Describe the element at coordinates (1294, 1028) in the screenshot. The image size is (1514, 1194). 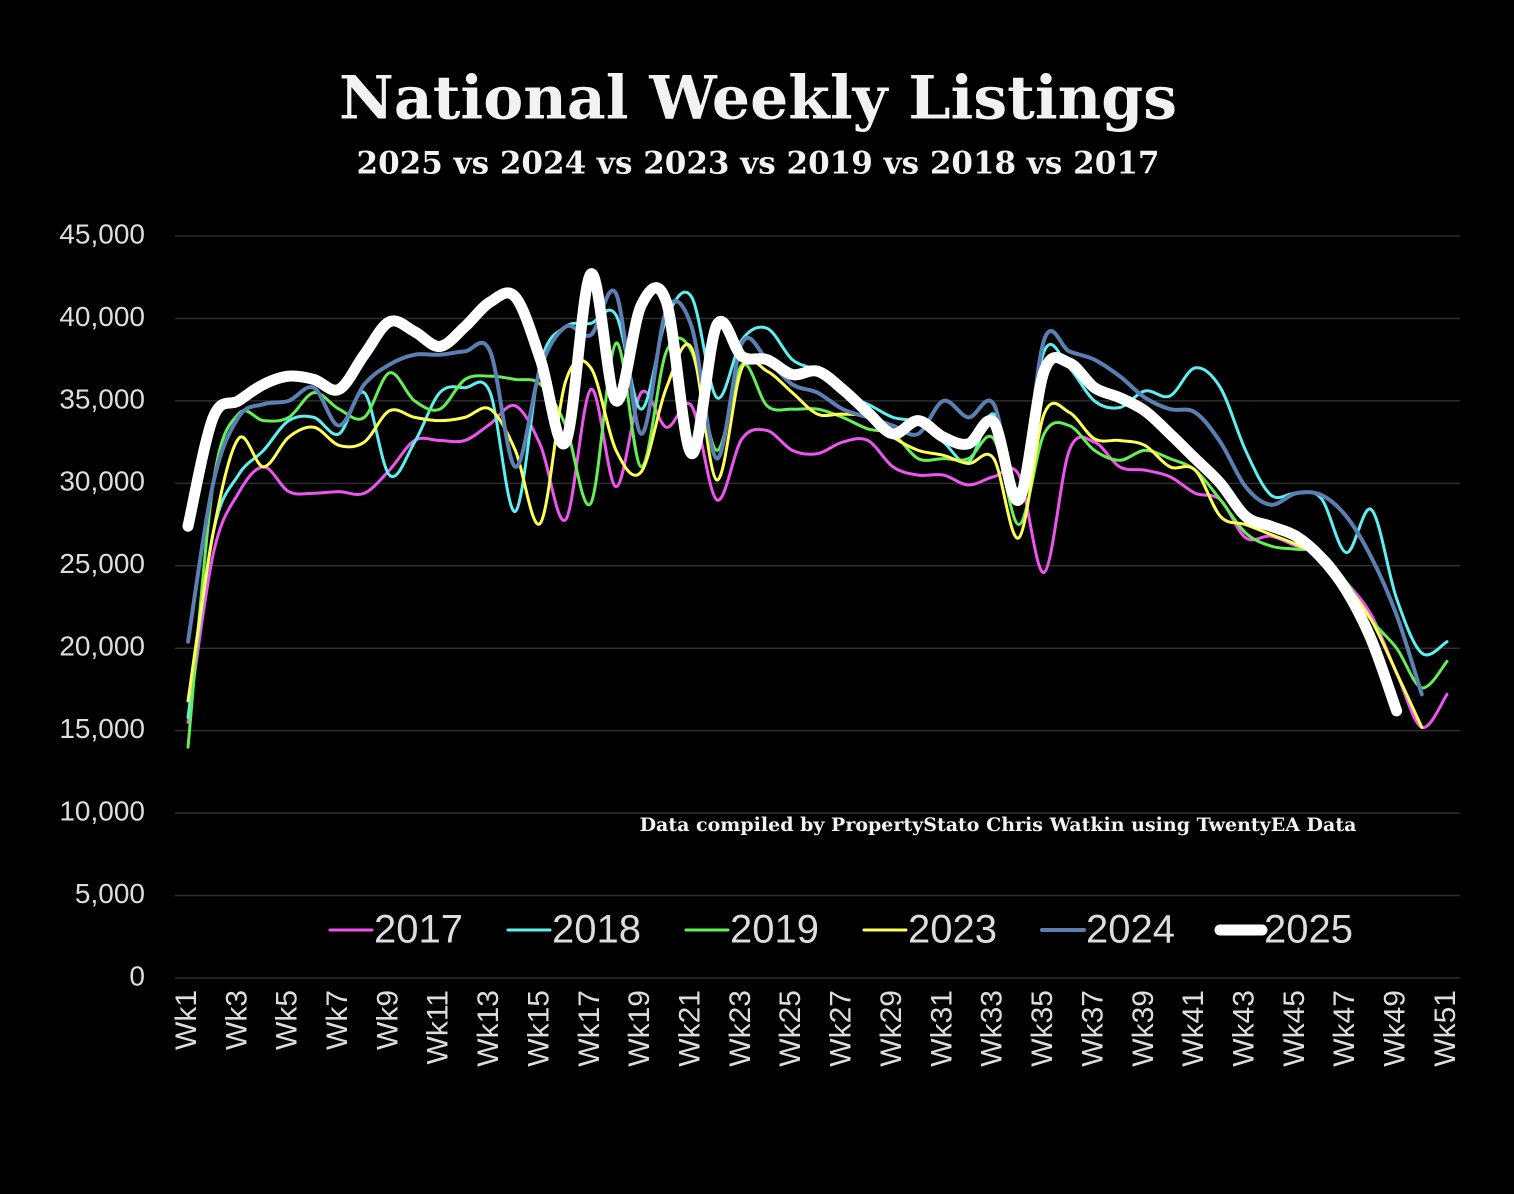
I see `x-tick-label: Wk45` at that location.